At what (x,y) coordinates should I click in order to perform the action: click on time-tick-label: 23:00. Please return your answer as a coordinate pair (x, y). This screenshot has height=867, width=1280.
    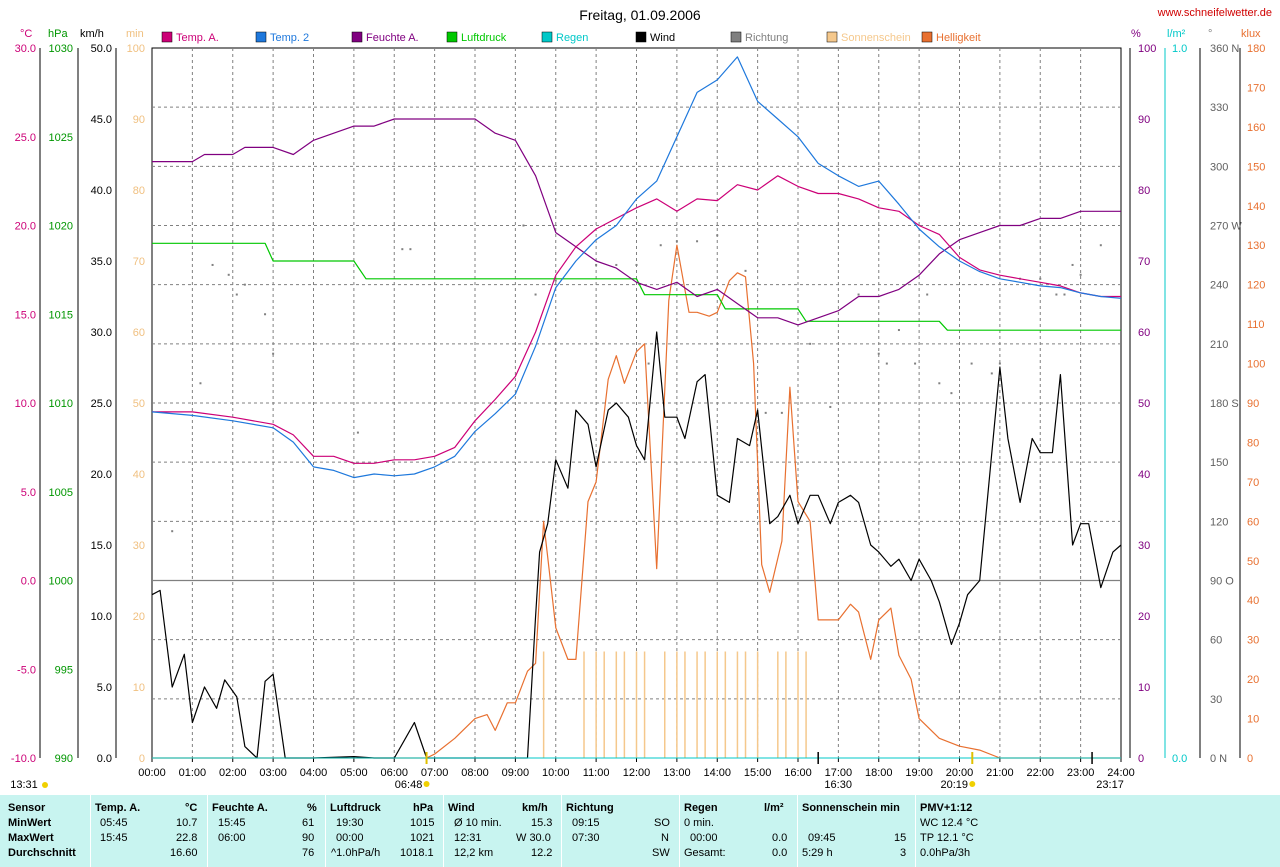
    Looking at the image, I should click on (1081, 773).